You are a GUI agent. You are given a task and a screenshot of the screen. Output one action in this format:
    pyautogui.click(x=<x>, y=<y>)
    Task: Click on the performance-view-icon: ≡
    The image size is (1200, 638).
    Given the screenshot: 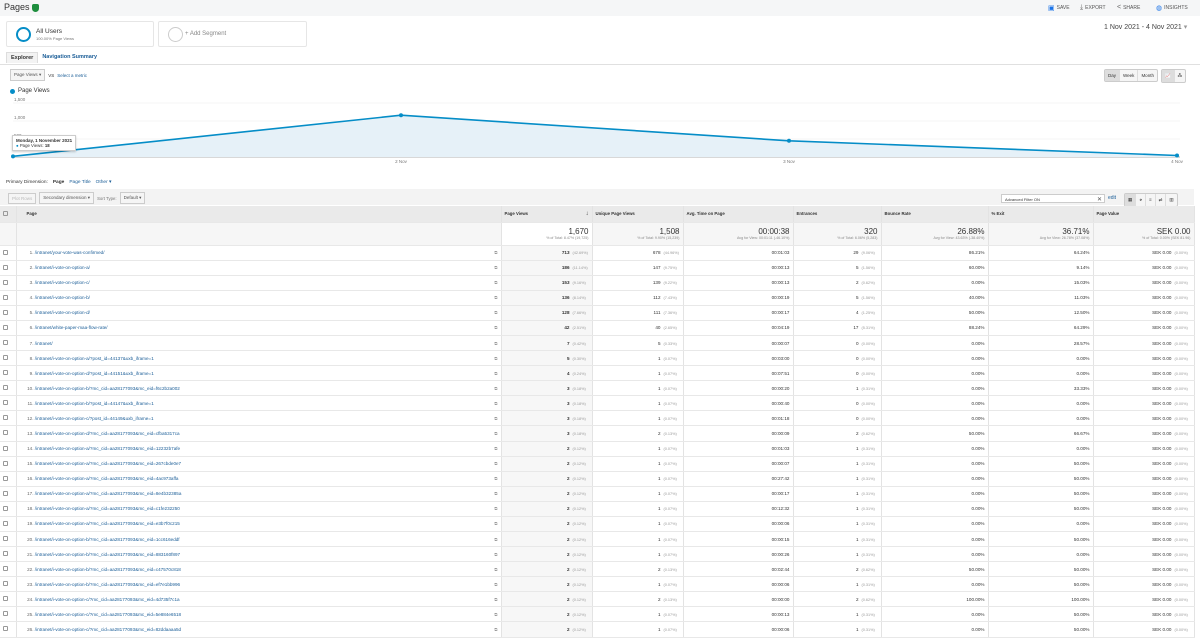 What is the action you would take?
    pyautogui.click(x=1151, y=200)
    